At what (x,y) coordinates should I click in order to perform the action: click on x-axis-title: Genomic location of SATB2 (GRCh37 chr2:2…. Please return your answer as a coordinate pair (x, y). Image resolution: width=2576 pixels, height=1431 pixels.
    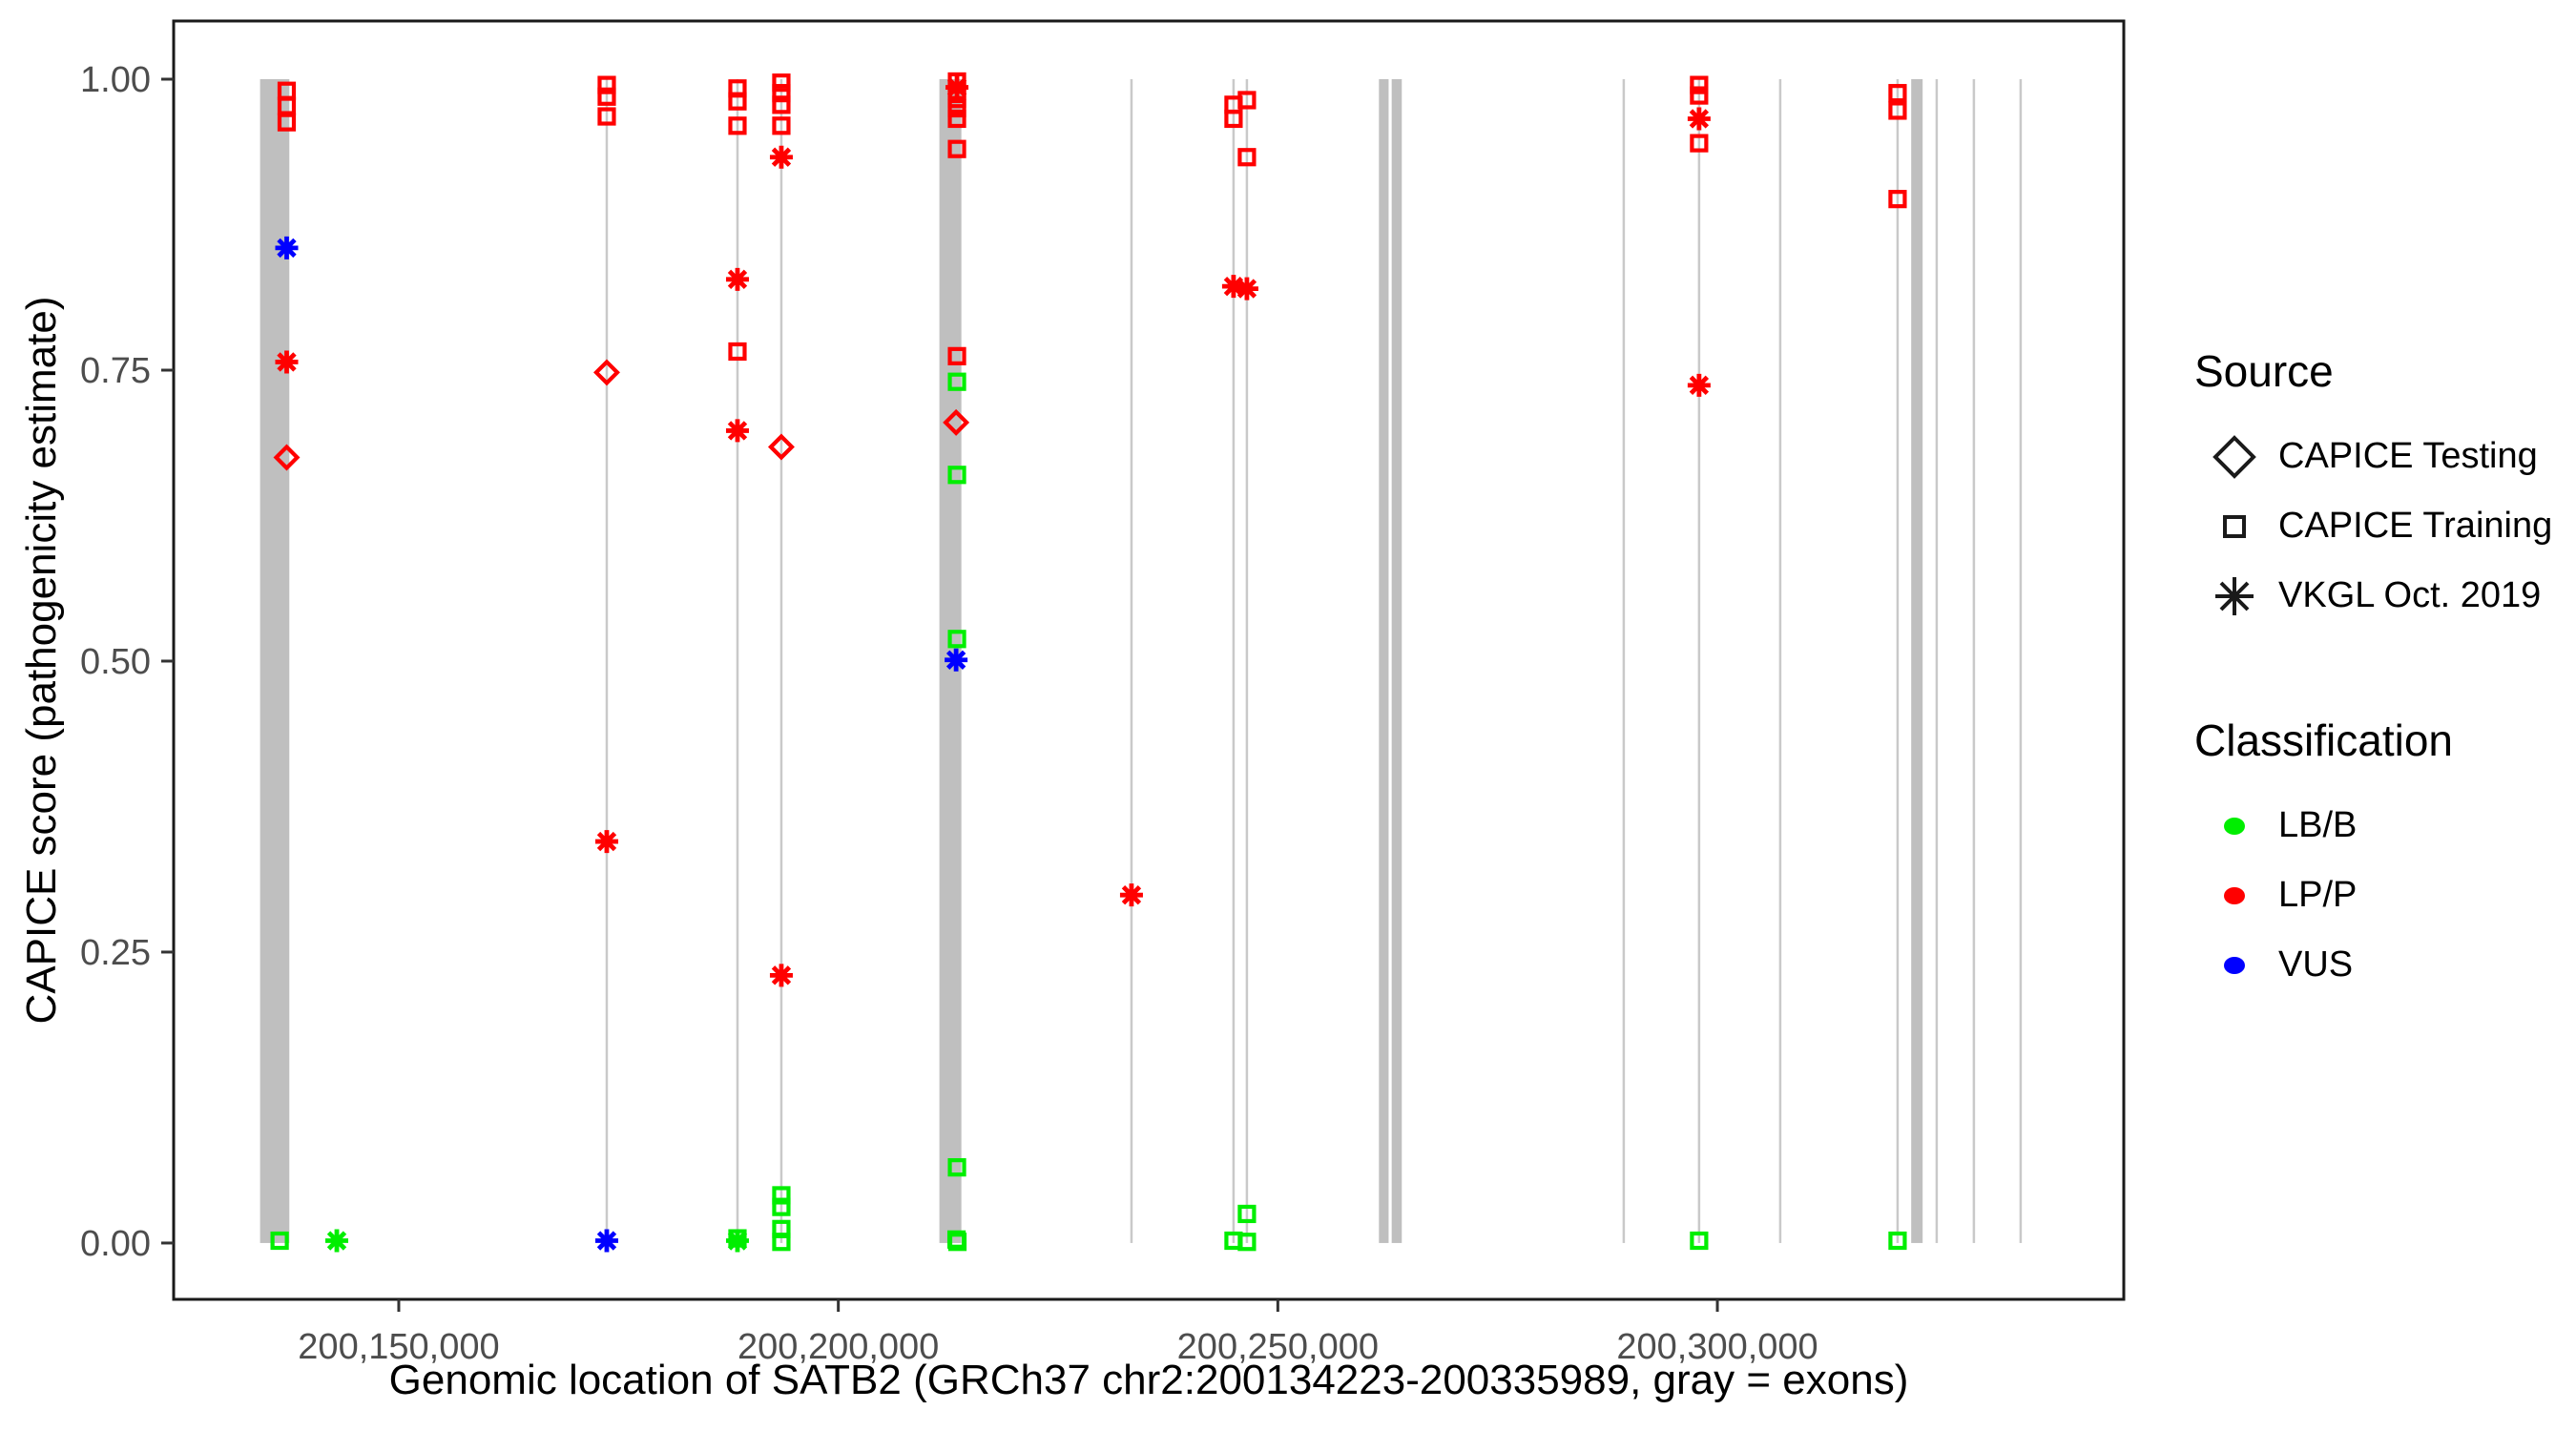
    Looking at the image, I should click on (1148, 1380).